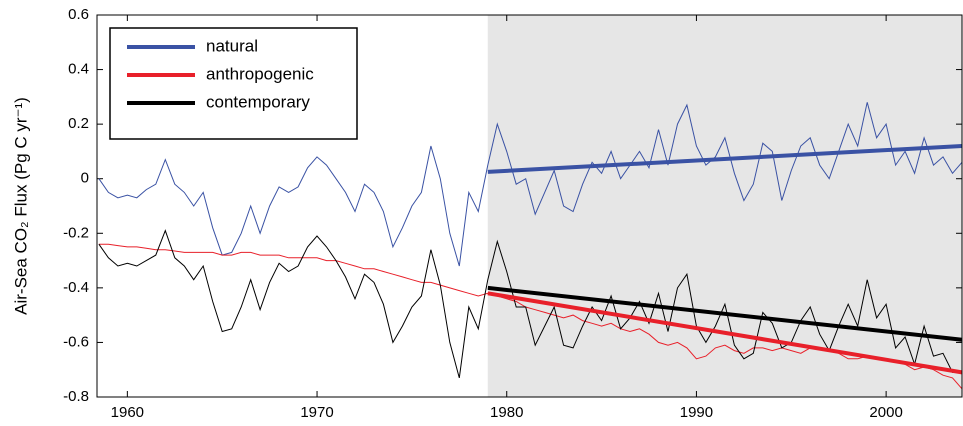  Describe the element at coordinates (78, 14) in the screenshot. I see `y-tick-label: 0.6` at that location.